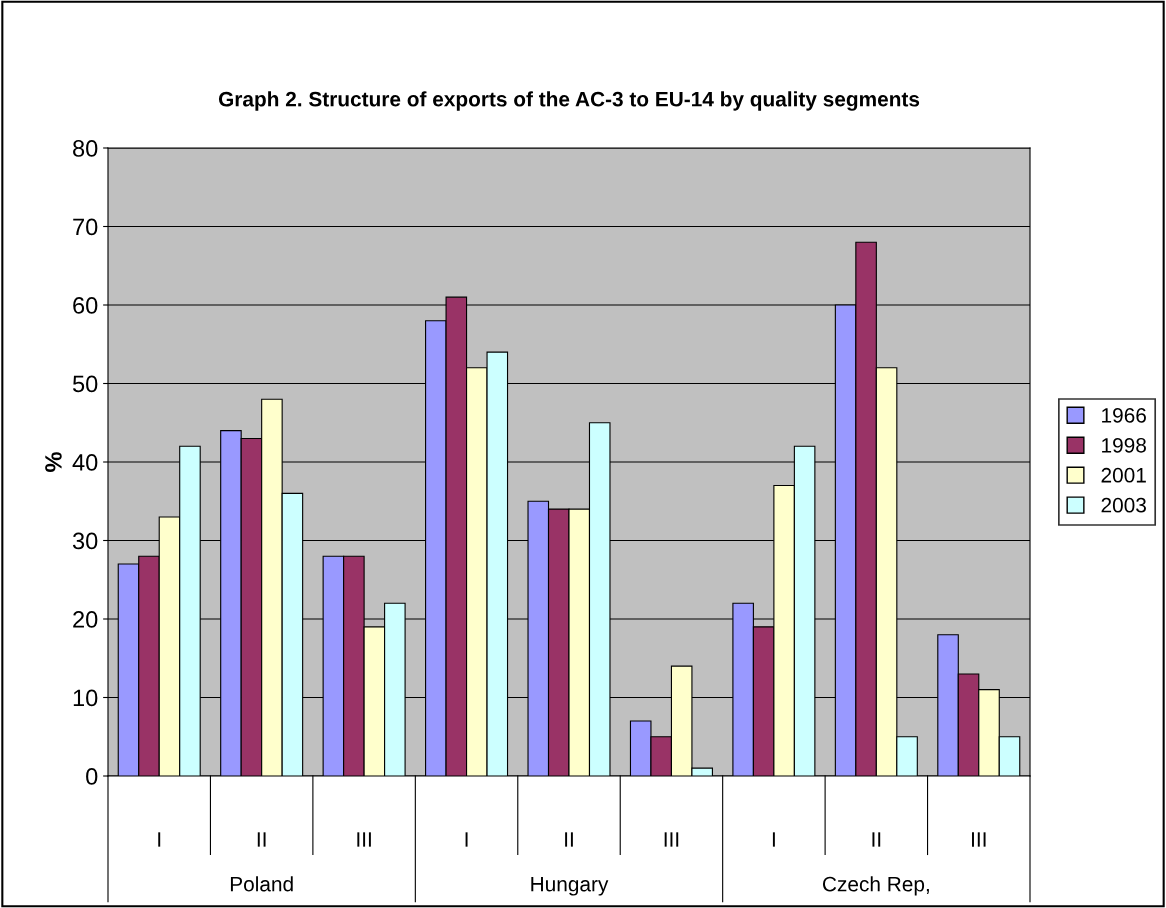  Describe the element at coordinates (261, 884) in the screenshot. I see `text: Poland` at that location.